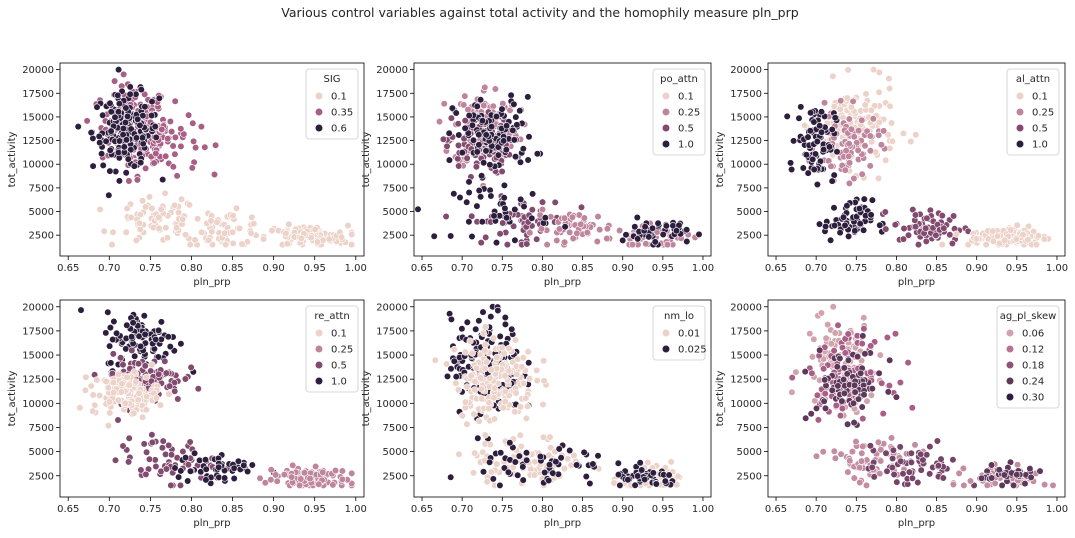  What do you see at coordinates (749, 212) in the screenshot?
I see `y-tick-label: 5000` at bounding box center [749, 212].